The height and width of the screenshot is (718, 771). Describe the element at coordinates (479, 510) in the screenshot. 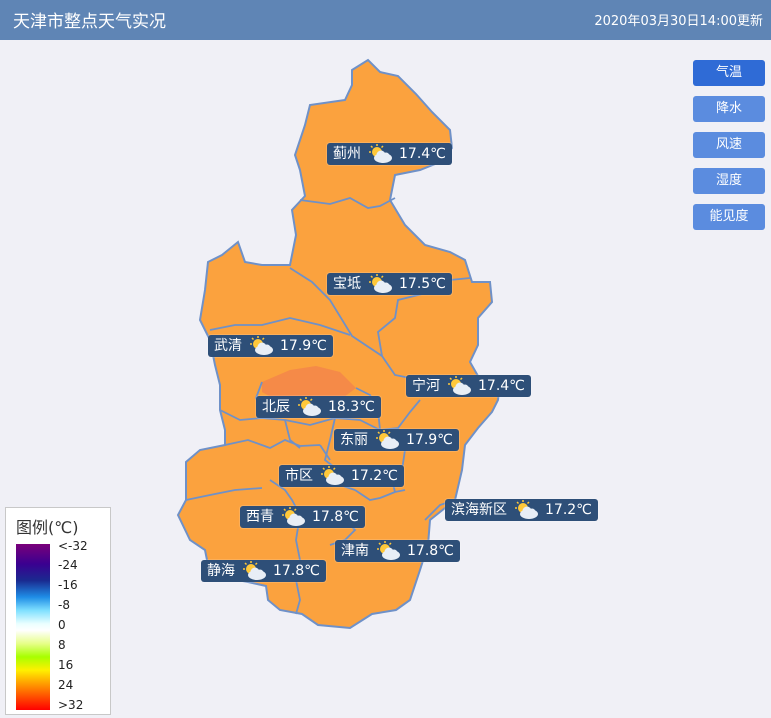

I see `station-name: 滨海新区` at that location.